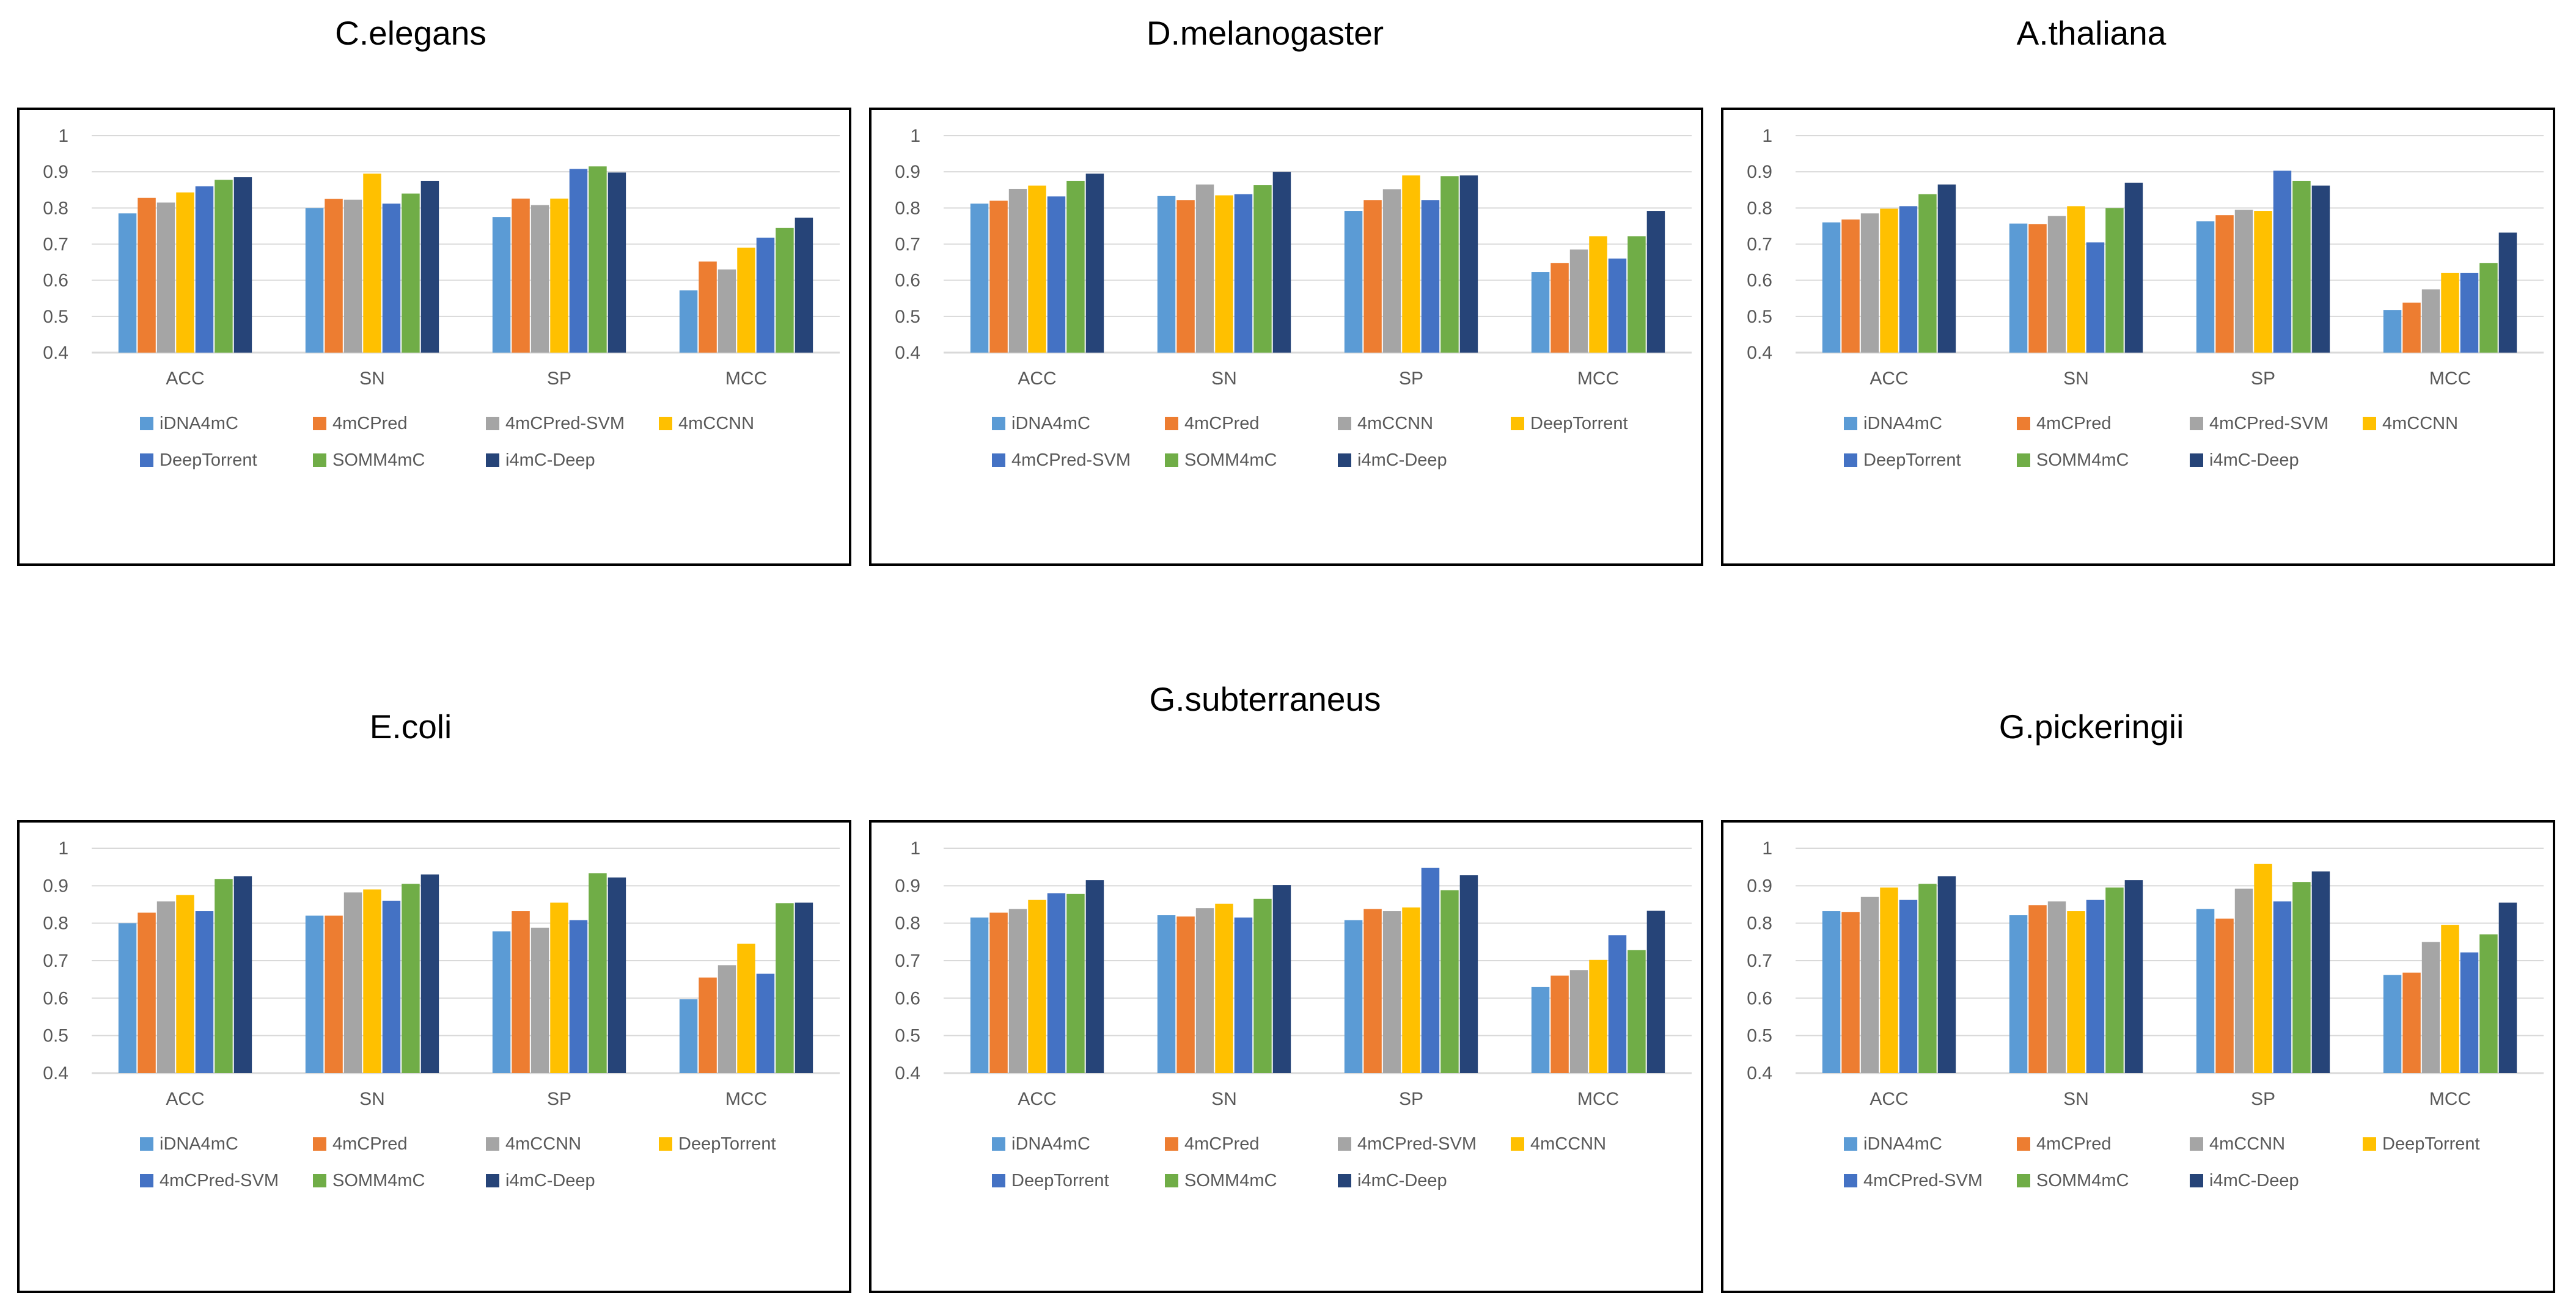 The width and height of the screenshot is (2576, 1309). I want to click on legend-swatch-idna4mc, so click(146, 424).